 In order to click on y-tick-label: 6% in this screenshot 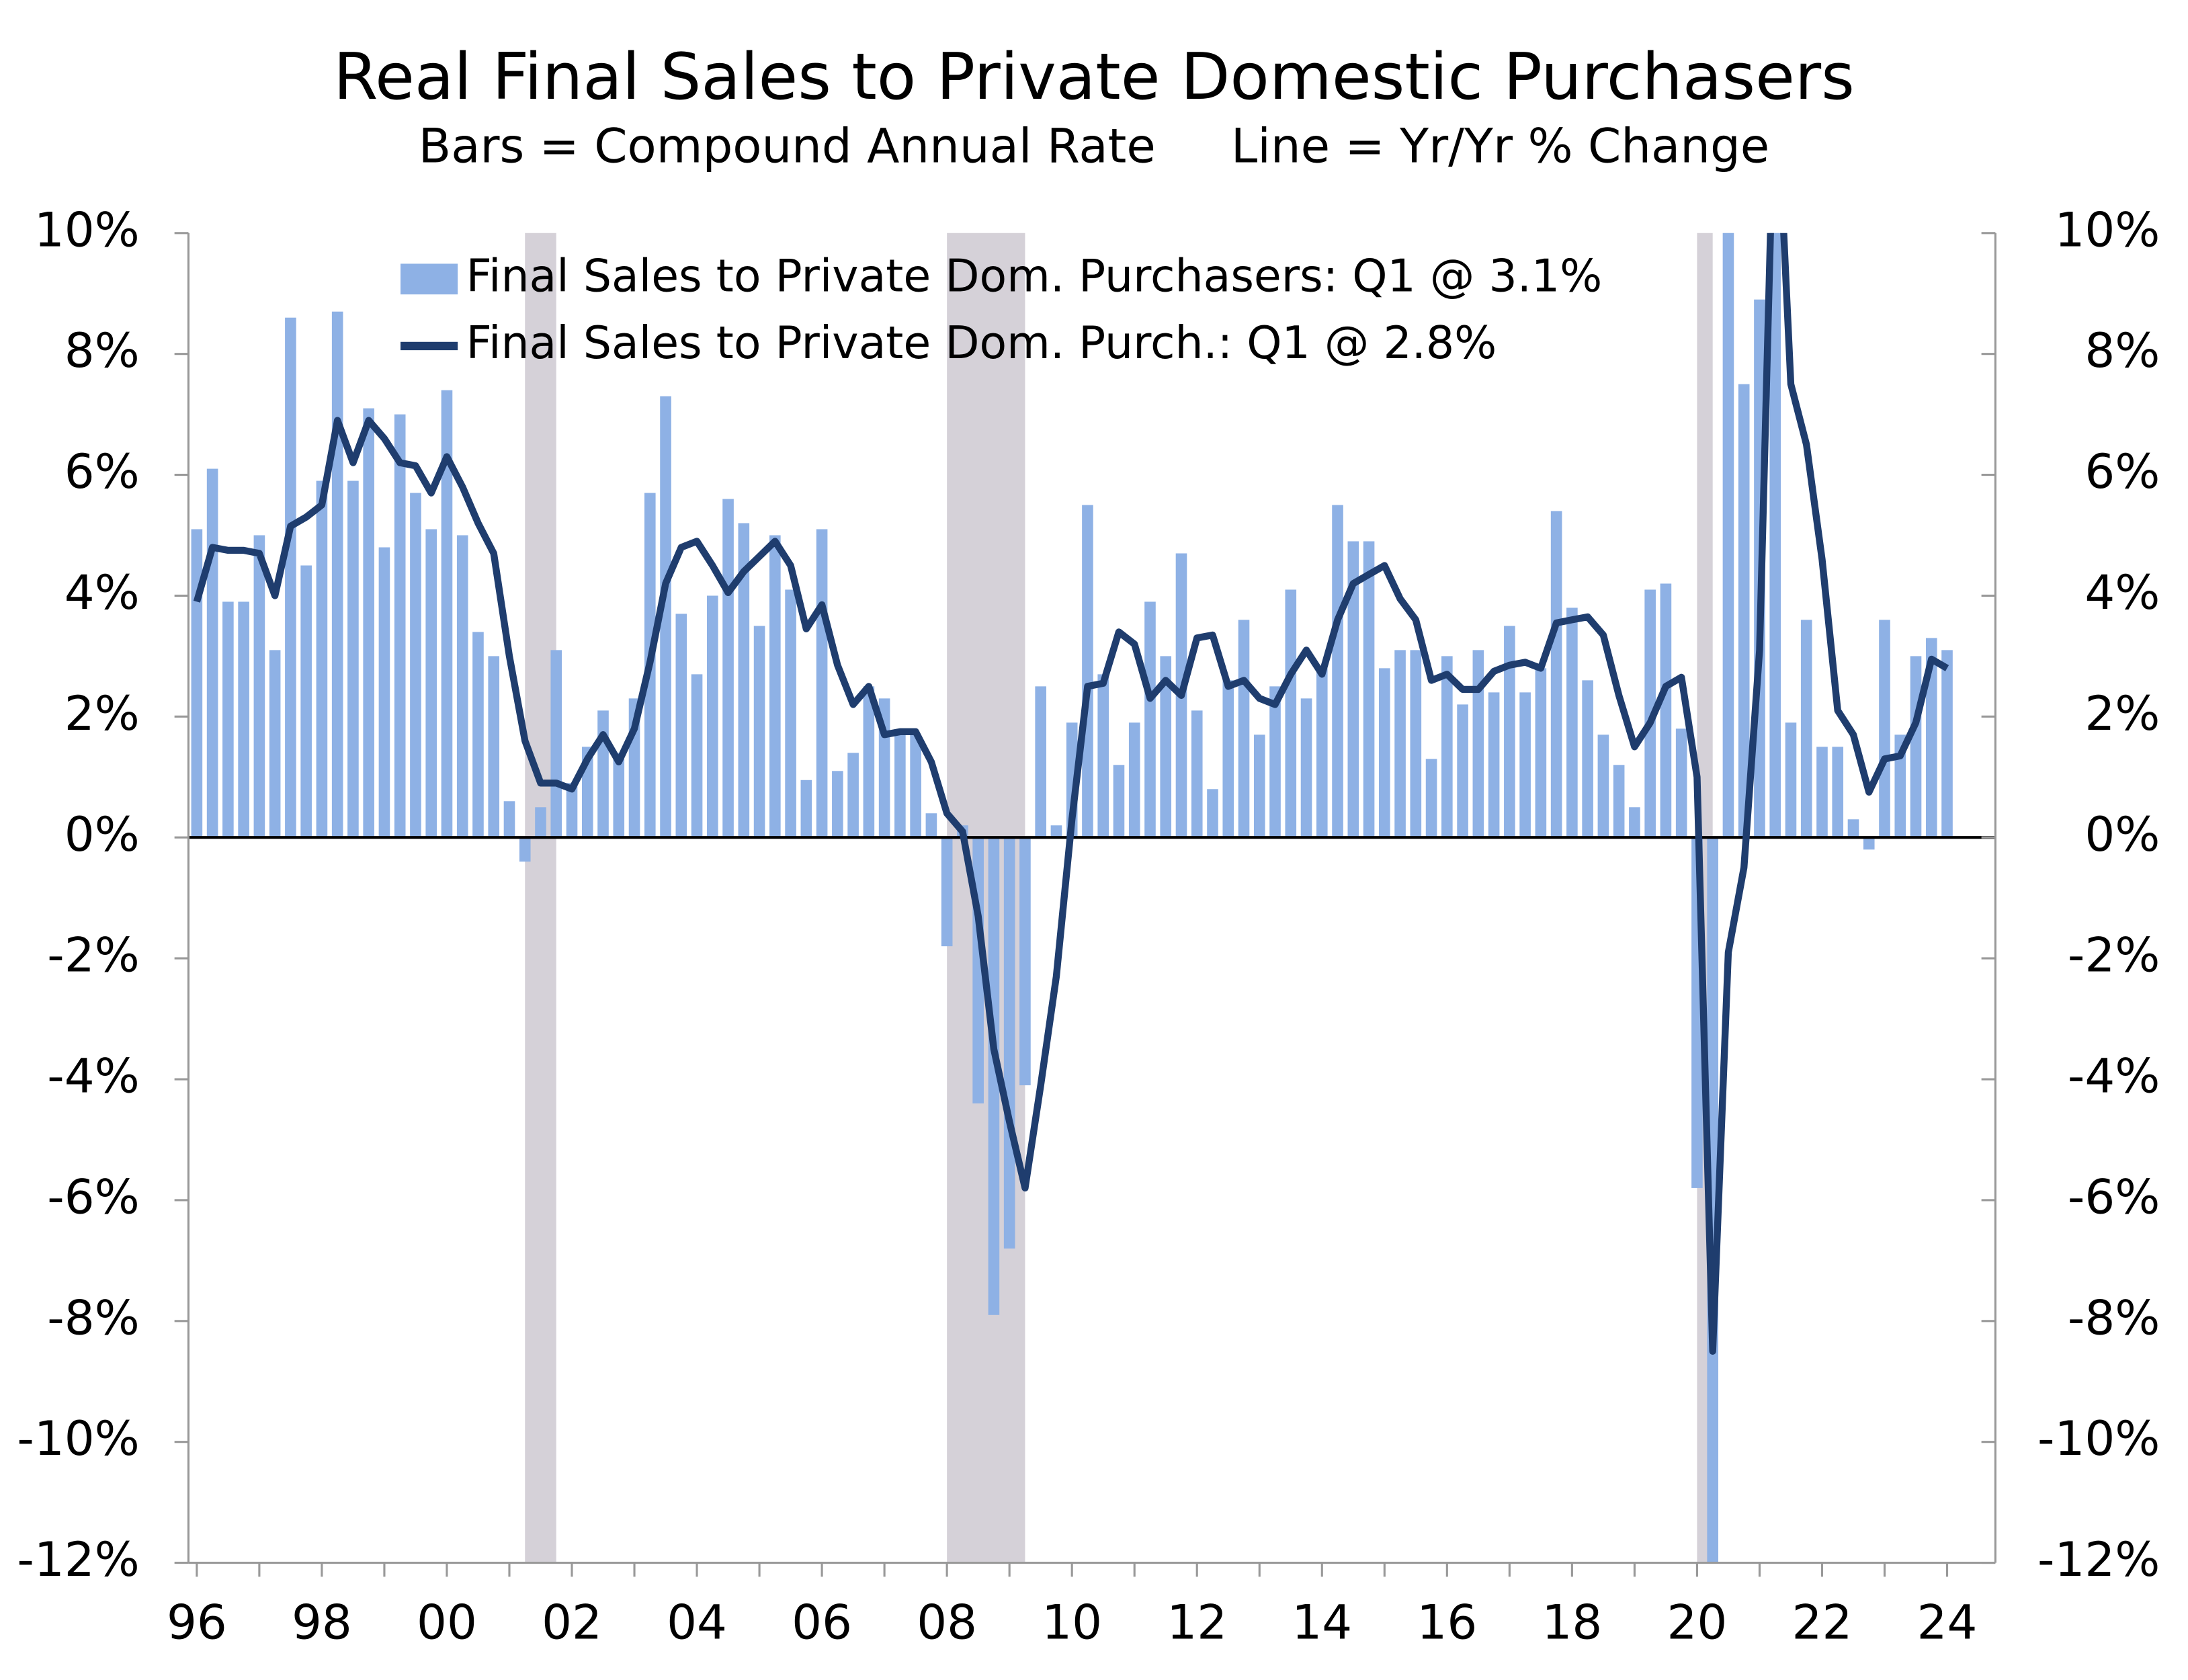, I will do `click(102, 472)`.